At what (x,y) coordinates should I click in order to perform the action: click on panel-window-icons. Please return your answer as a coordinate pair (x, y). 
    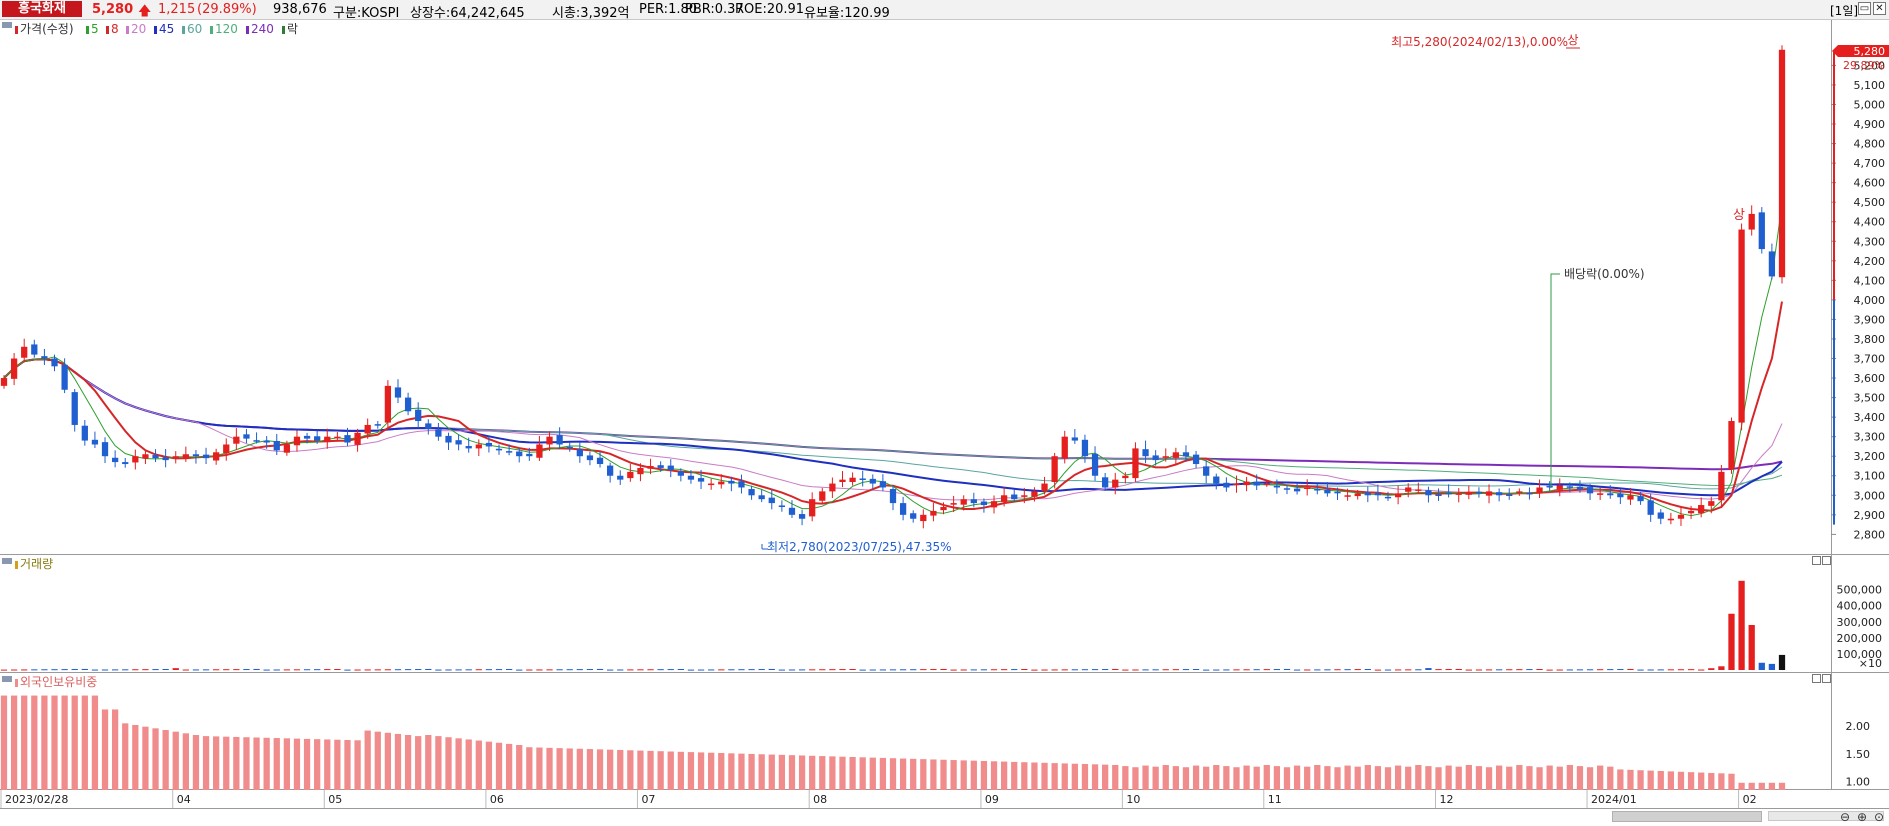
    Looking at the image, I should click on (1821, 619).